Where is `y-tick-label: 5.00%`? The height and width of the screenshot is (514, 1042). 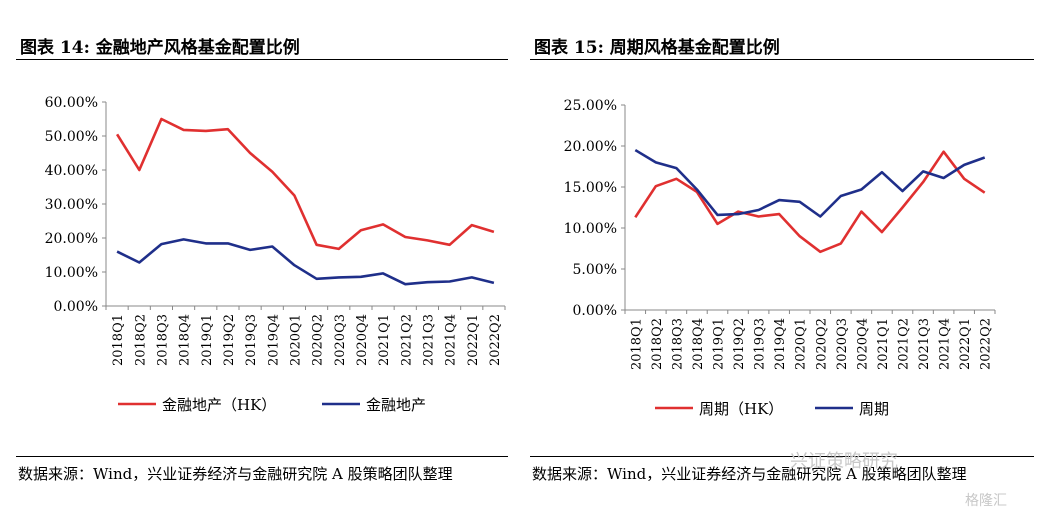 y-tick-label: 5.00% is located at coordinates (595, 270).